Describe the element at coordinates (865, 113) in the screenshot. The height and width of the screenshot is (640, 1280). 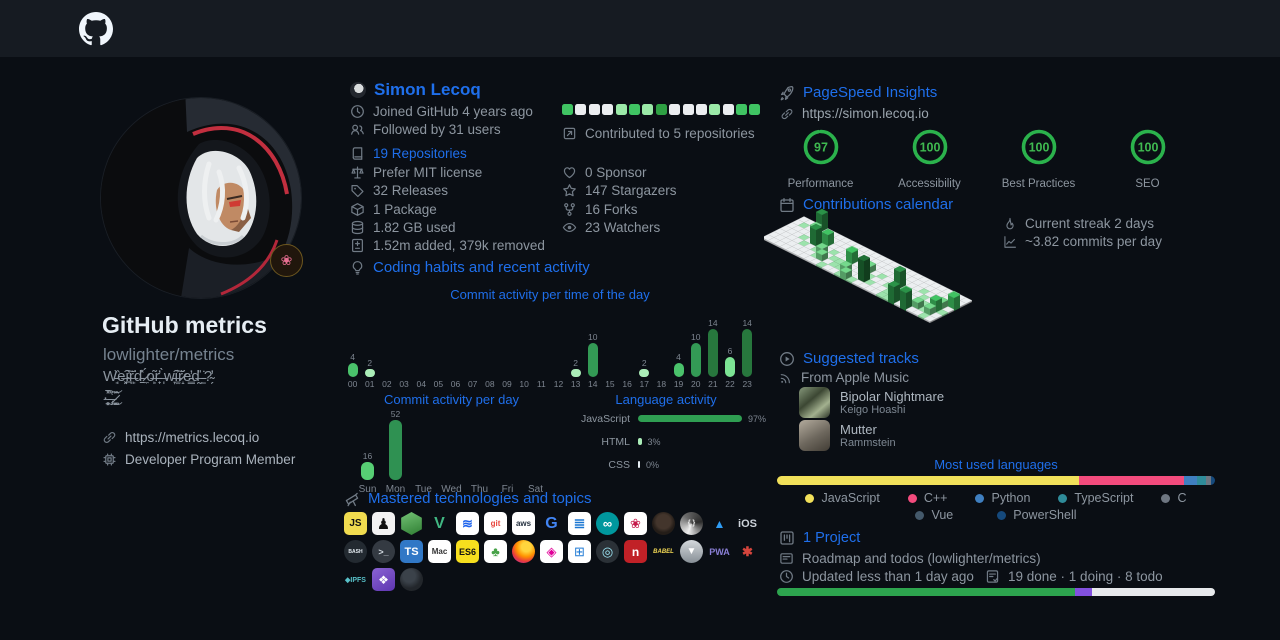
I see `pagespeed-url-link: https://simon.lecoq.io` at that location.